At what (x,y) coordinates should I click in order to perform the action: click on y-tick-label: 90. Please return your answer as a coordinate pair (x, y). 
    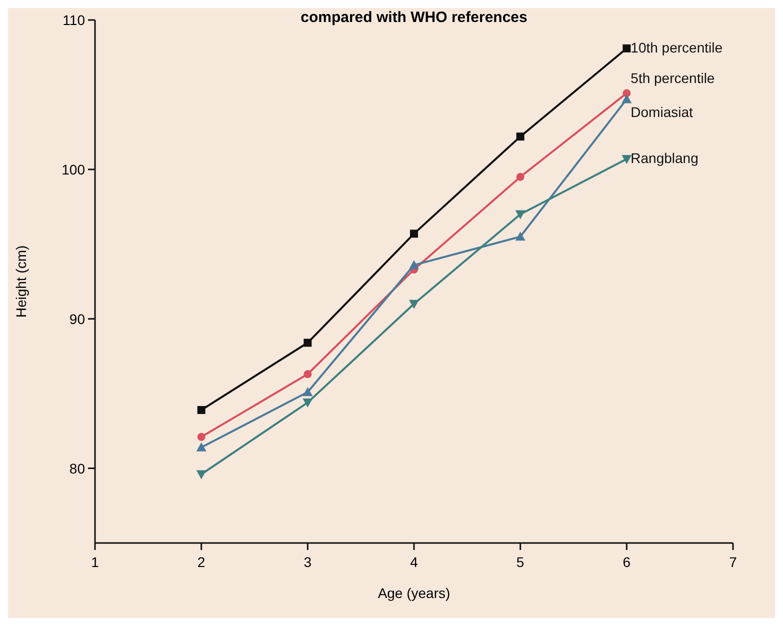
    Looking at the image, I should click on (77, 318).